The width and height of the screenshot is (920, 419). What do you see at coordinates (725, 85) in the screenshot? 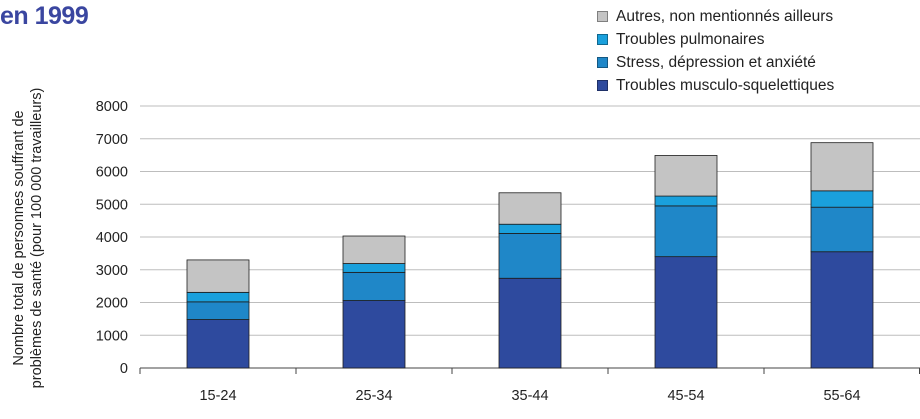
I see `legend-label: Troubles musculo-squelettiques` at bounding box center [725, 85].